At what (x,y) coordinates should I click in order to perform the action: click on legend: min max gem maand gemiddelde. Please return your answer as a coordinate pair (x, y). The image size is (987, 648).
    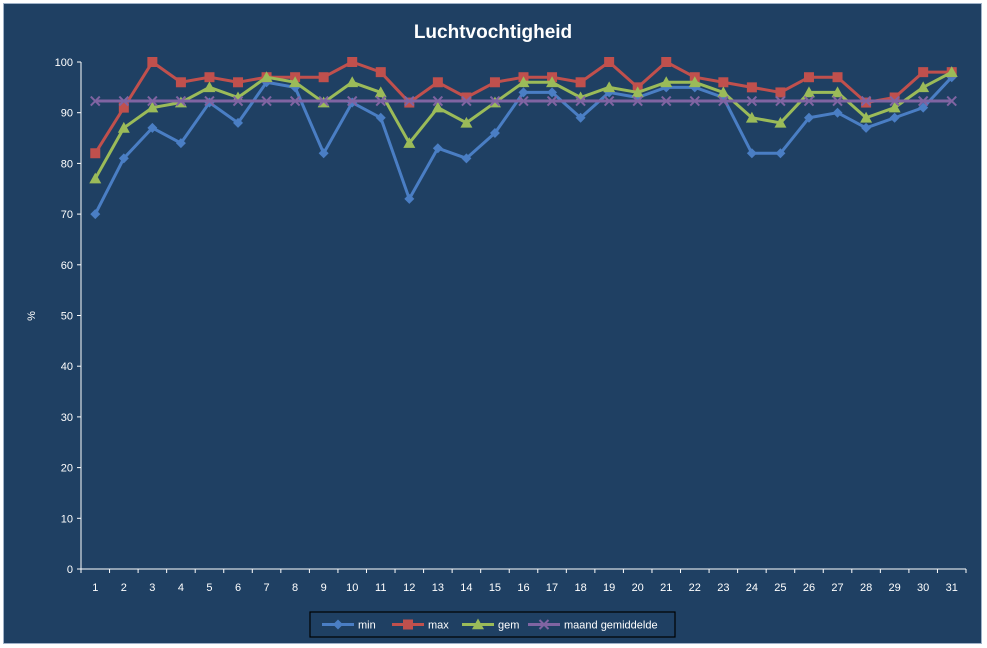
    Looking at the image, I should click on (492, 624).